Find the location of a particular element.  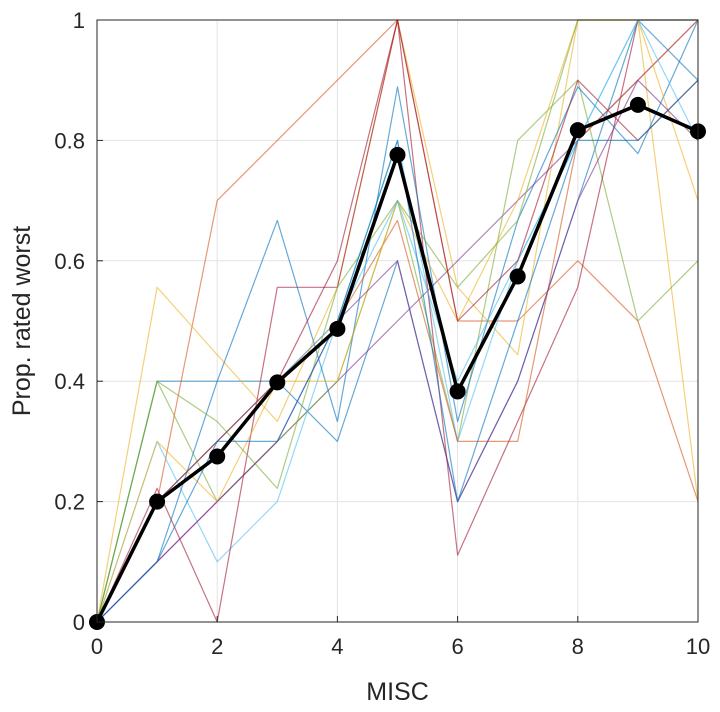

y-axis-title: Prop. rated worst is located at coordinates (22, 321).